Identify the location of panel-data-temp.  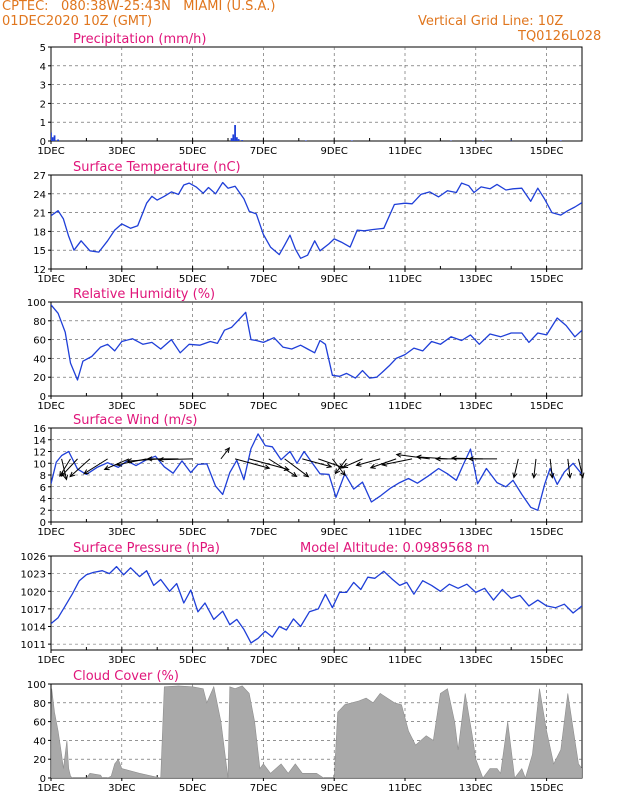
(316, 220).